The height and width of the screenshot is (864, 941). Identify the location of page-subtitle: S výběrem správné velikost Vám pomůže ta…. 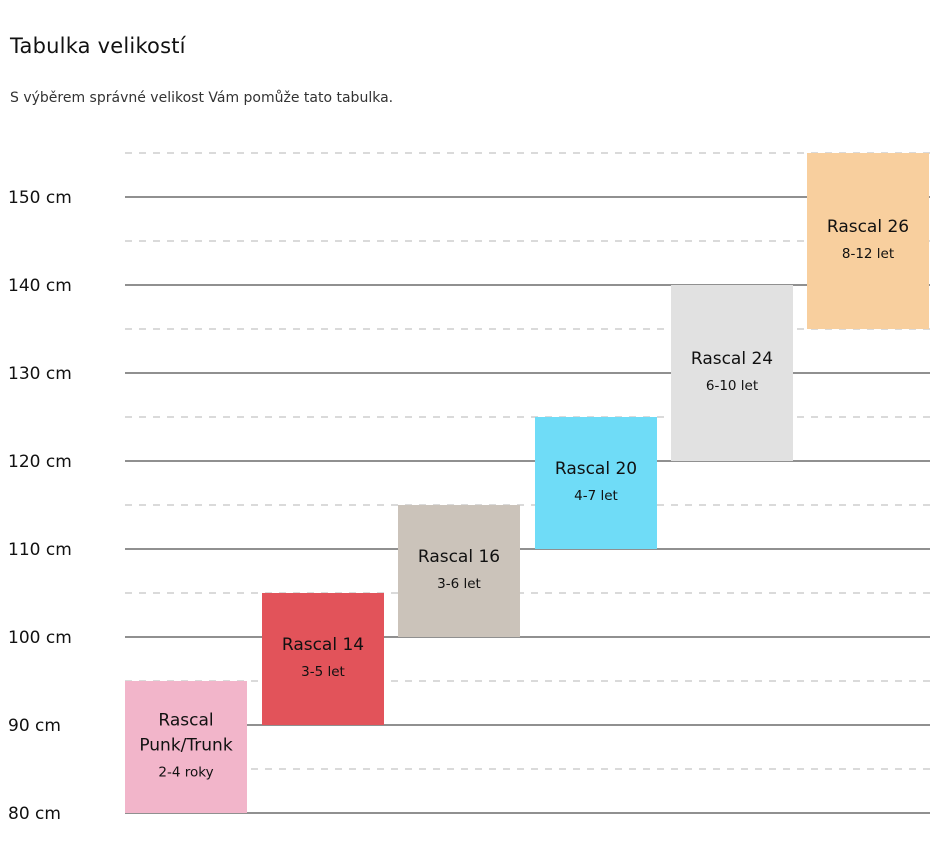
(202, 98).